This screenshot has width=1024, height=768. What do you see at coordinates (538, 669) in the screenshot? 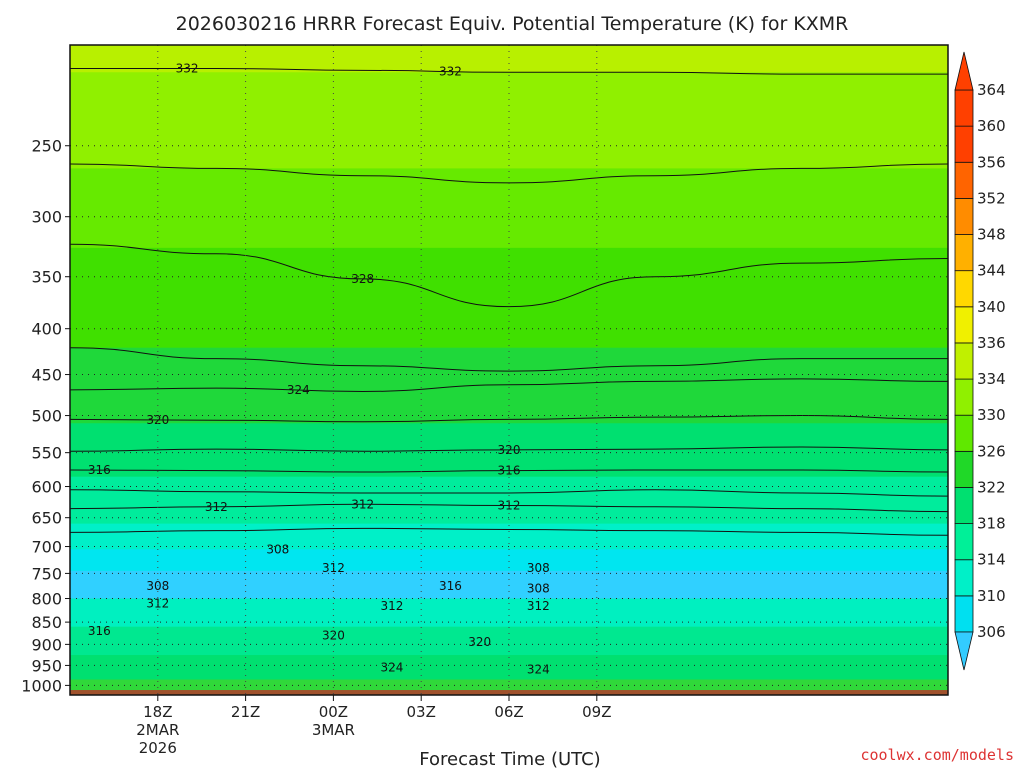
I see `contour-label-324: 324` at bounding box center [538, 669].